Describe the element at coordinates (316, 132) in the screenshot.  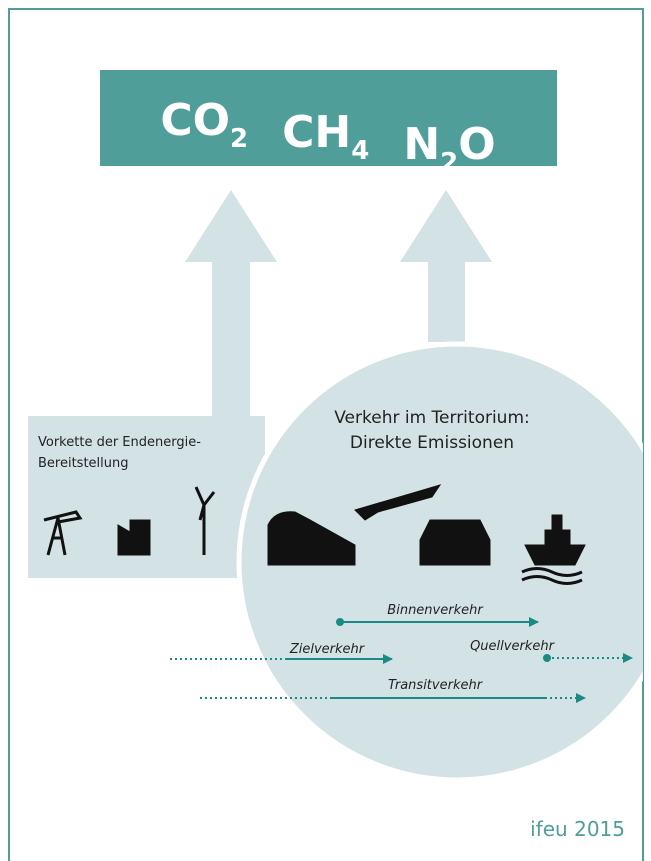
I see `gas-formula: CH` at that location.